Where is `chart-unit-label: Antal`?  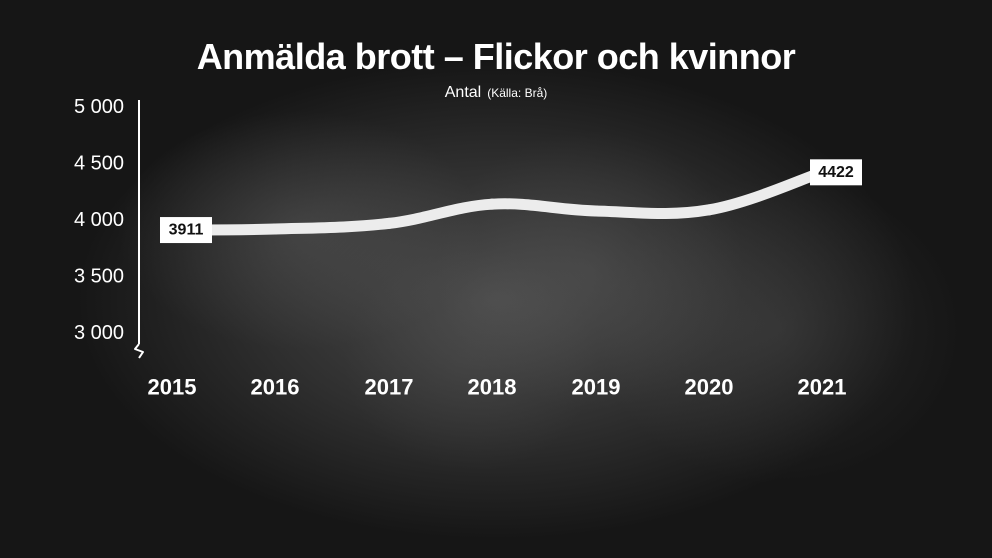
chart-unit-label: Antal is located at coordinates (463, 92).